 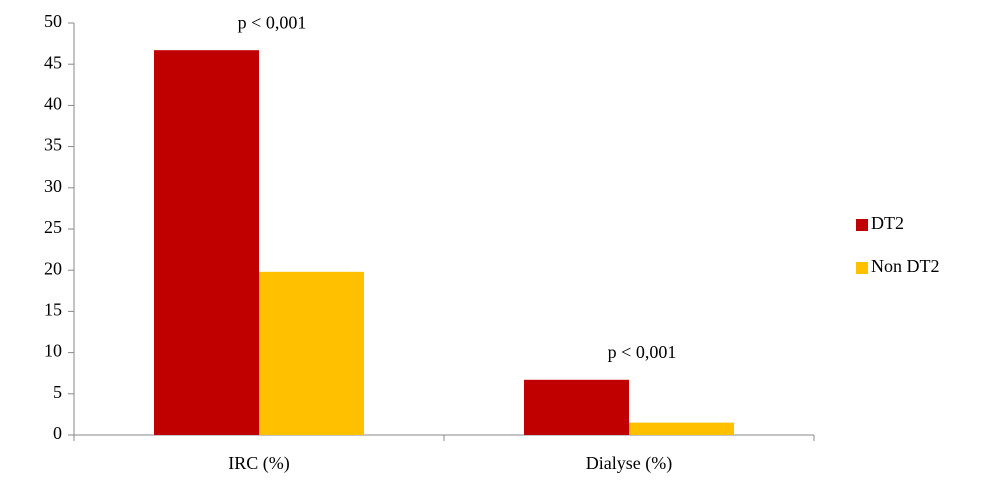 What do you see at coordinates (53, 145) in the screenshot?
I see `y-tick-label: 35` at bounding box center [53, 145].